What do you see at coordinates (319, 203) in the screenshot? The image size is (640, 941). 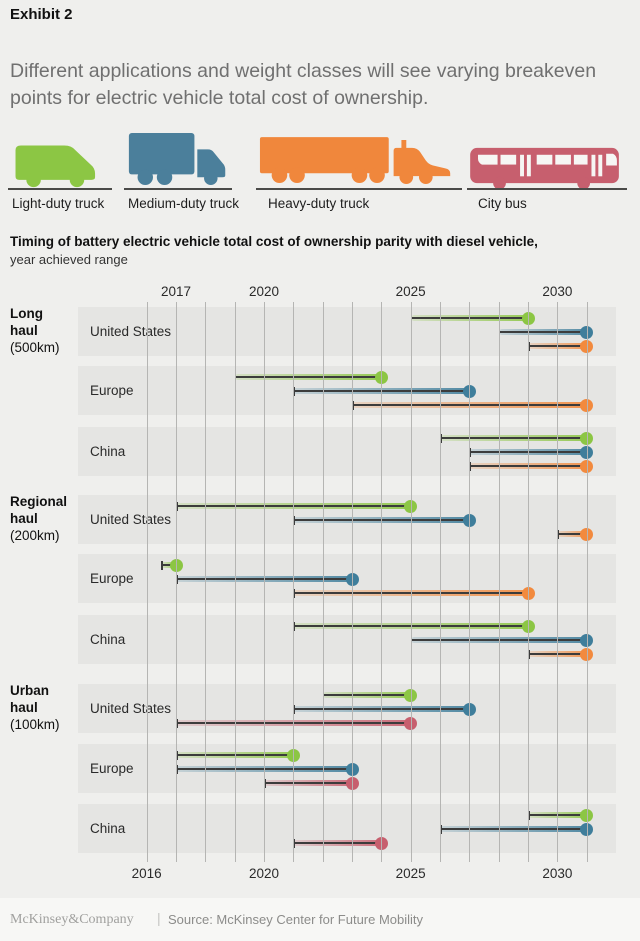 I see `legend-label: Heavy-duty truck` at bounding box center [319, 203].